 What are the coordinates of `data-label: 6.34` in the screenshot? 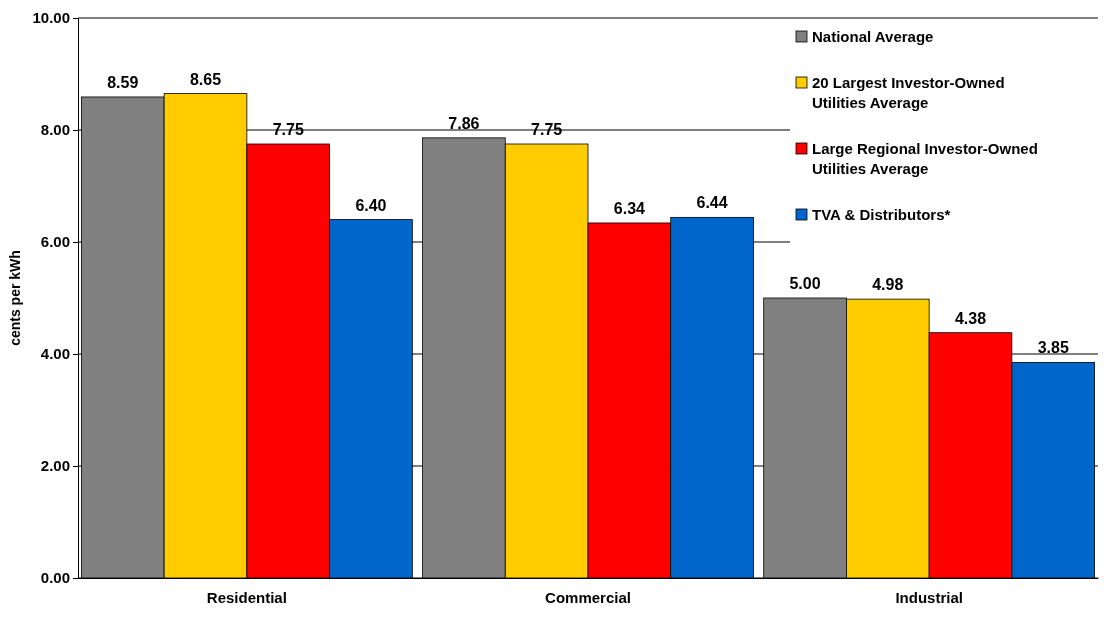 It's located at (629, 208).